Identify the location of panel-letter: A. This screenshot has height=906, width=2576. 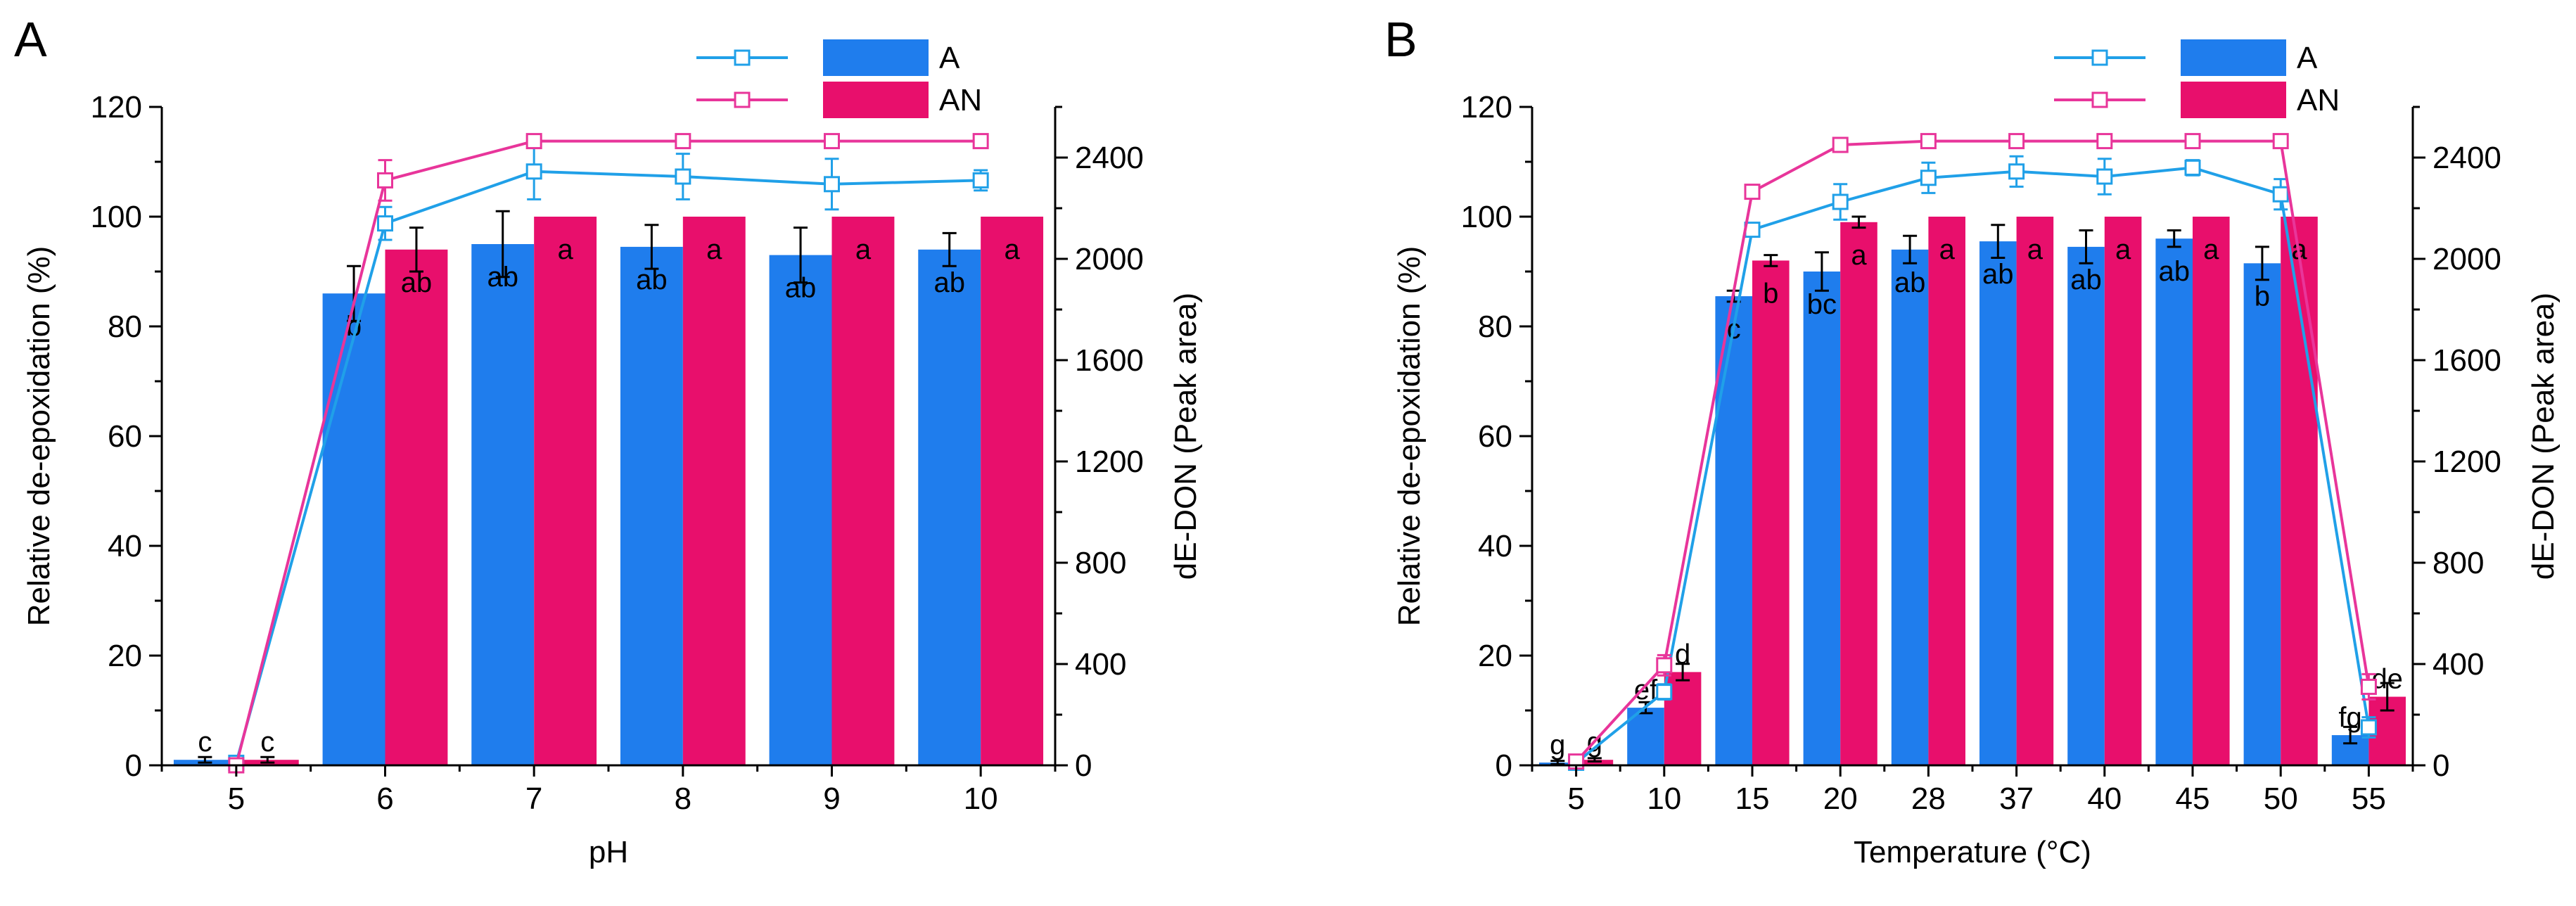
(30, 39).